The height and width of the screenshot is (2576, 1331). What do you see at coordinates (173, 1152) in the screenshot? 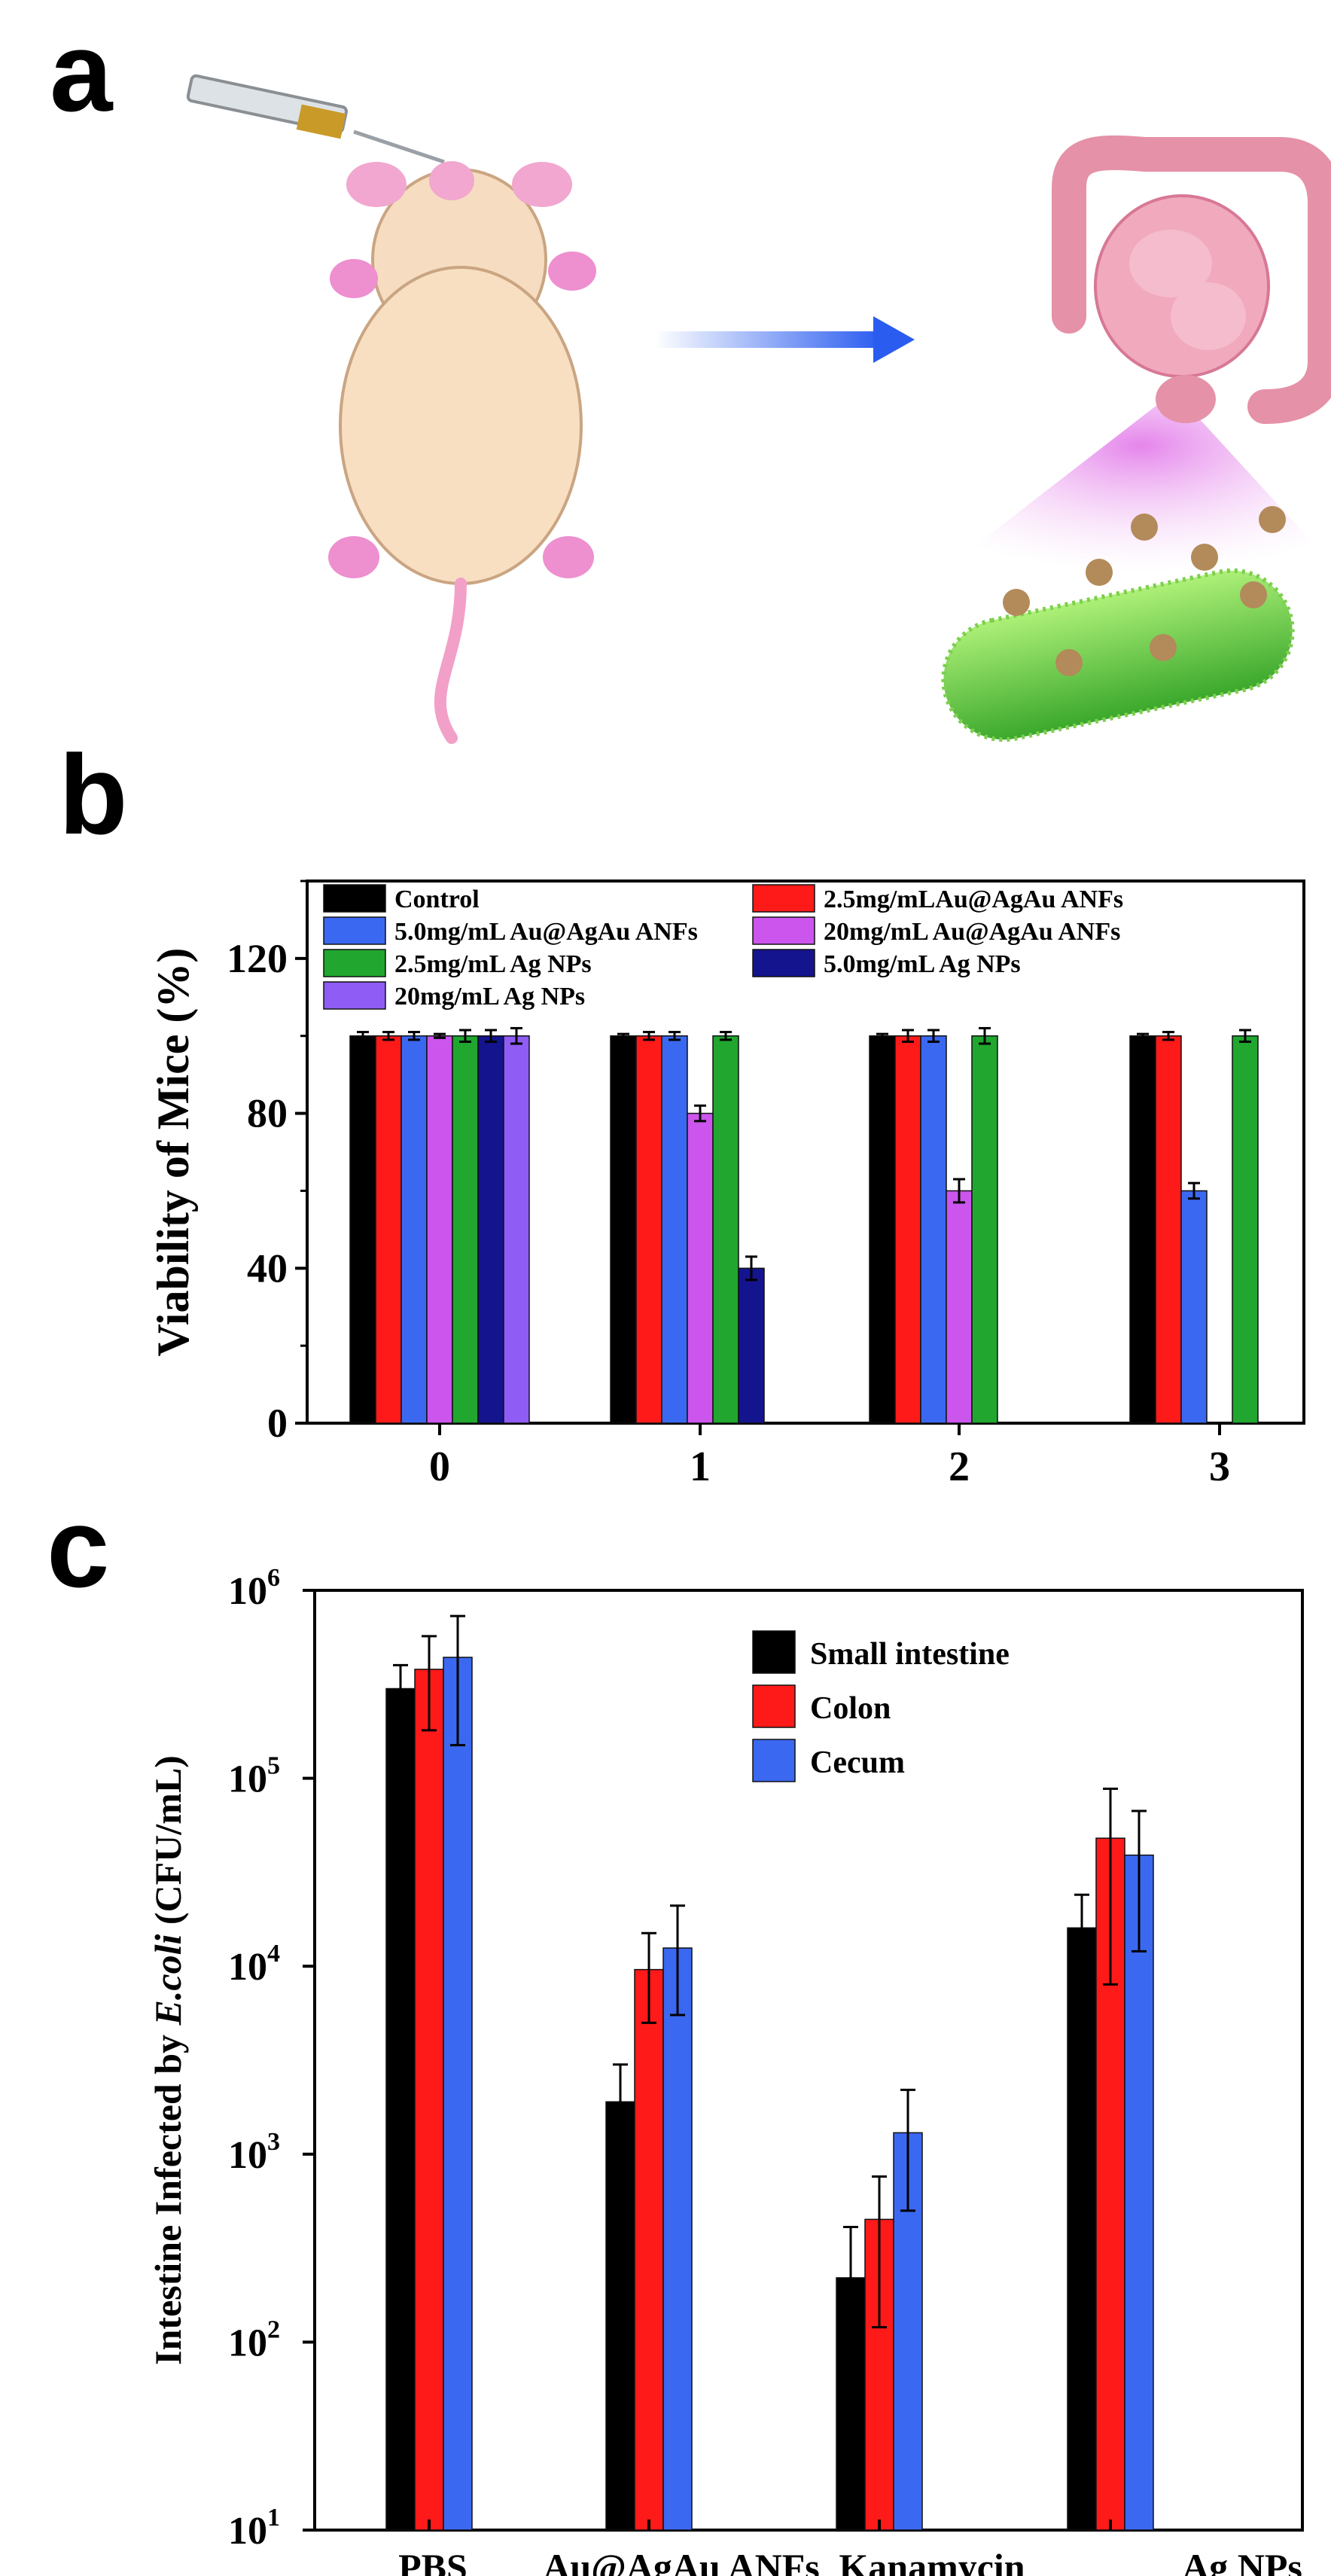
I see `y-axis-title: Viability of Mice (%)` at bounding box center [173, 1152].